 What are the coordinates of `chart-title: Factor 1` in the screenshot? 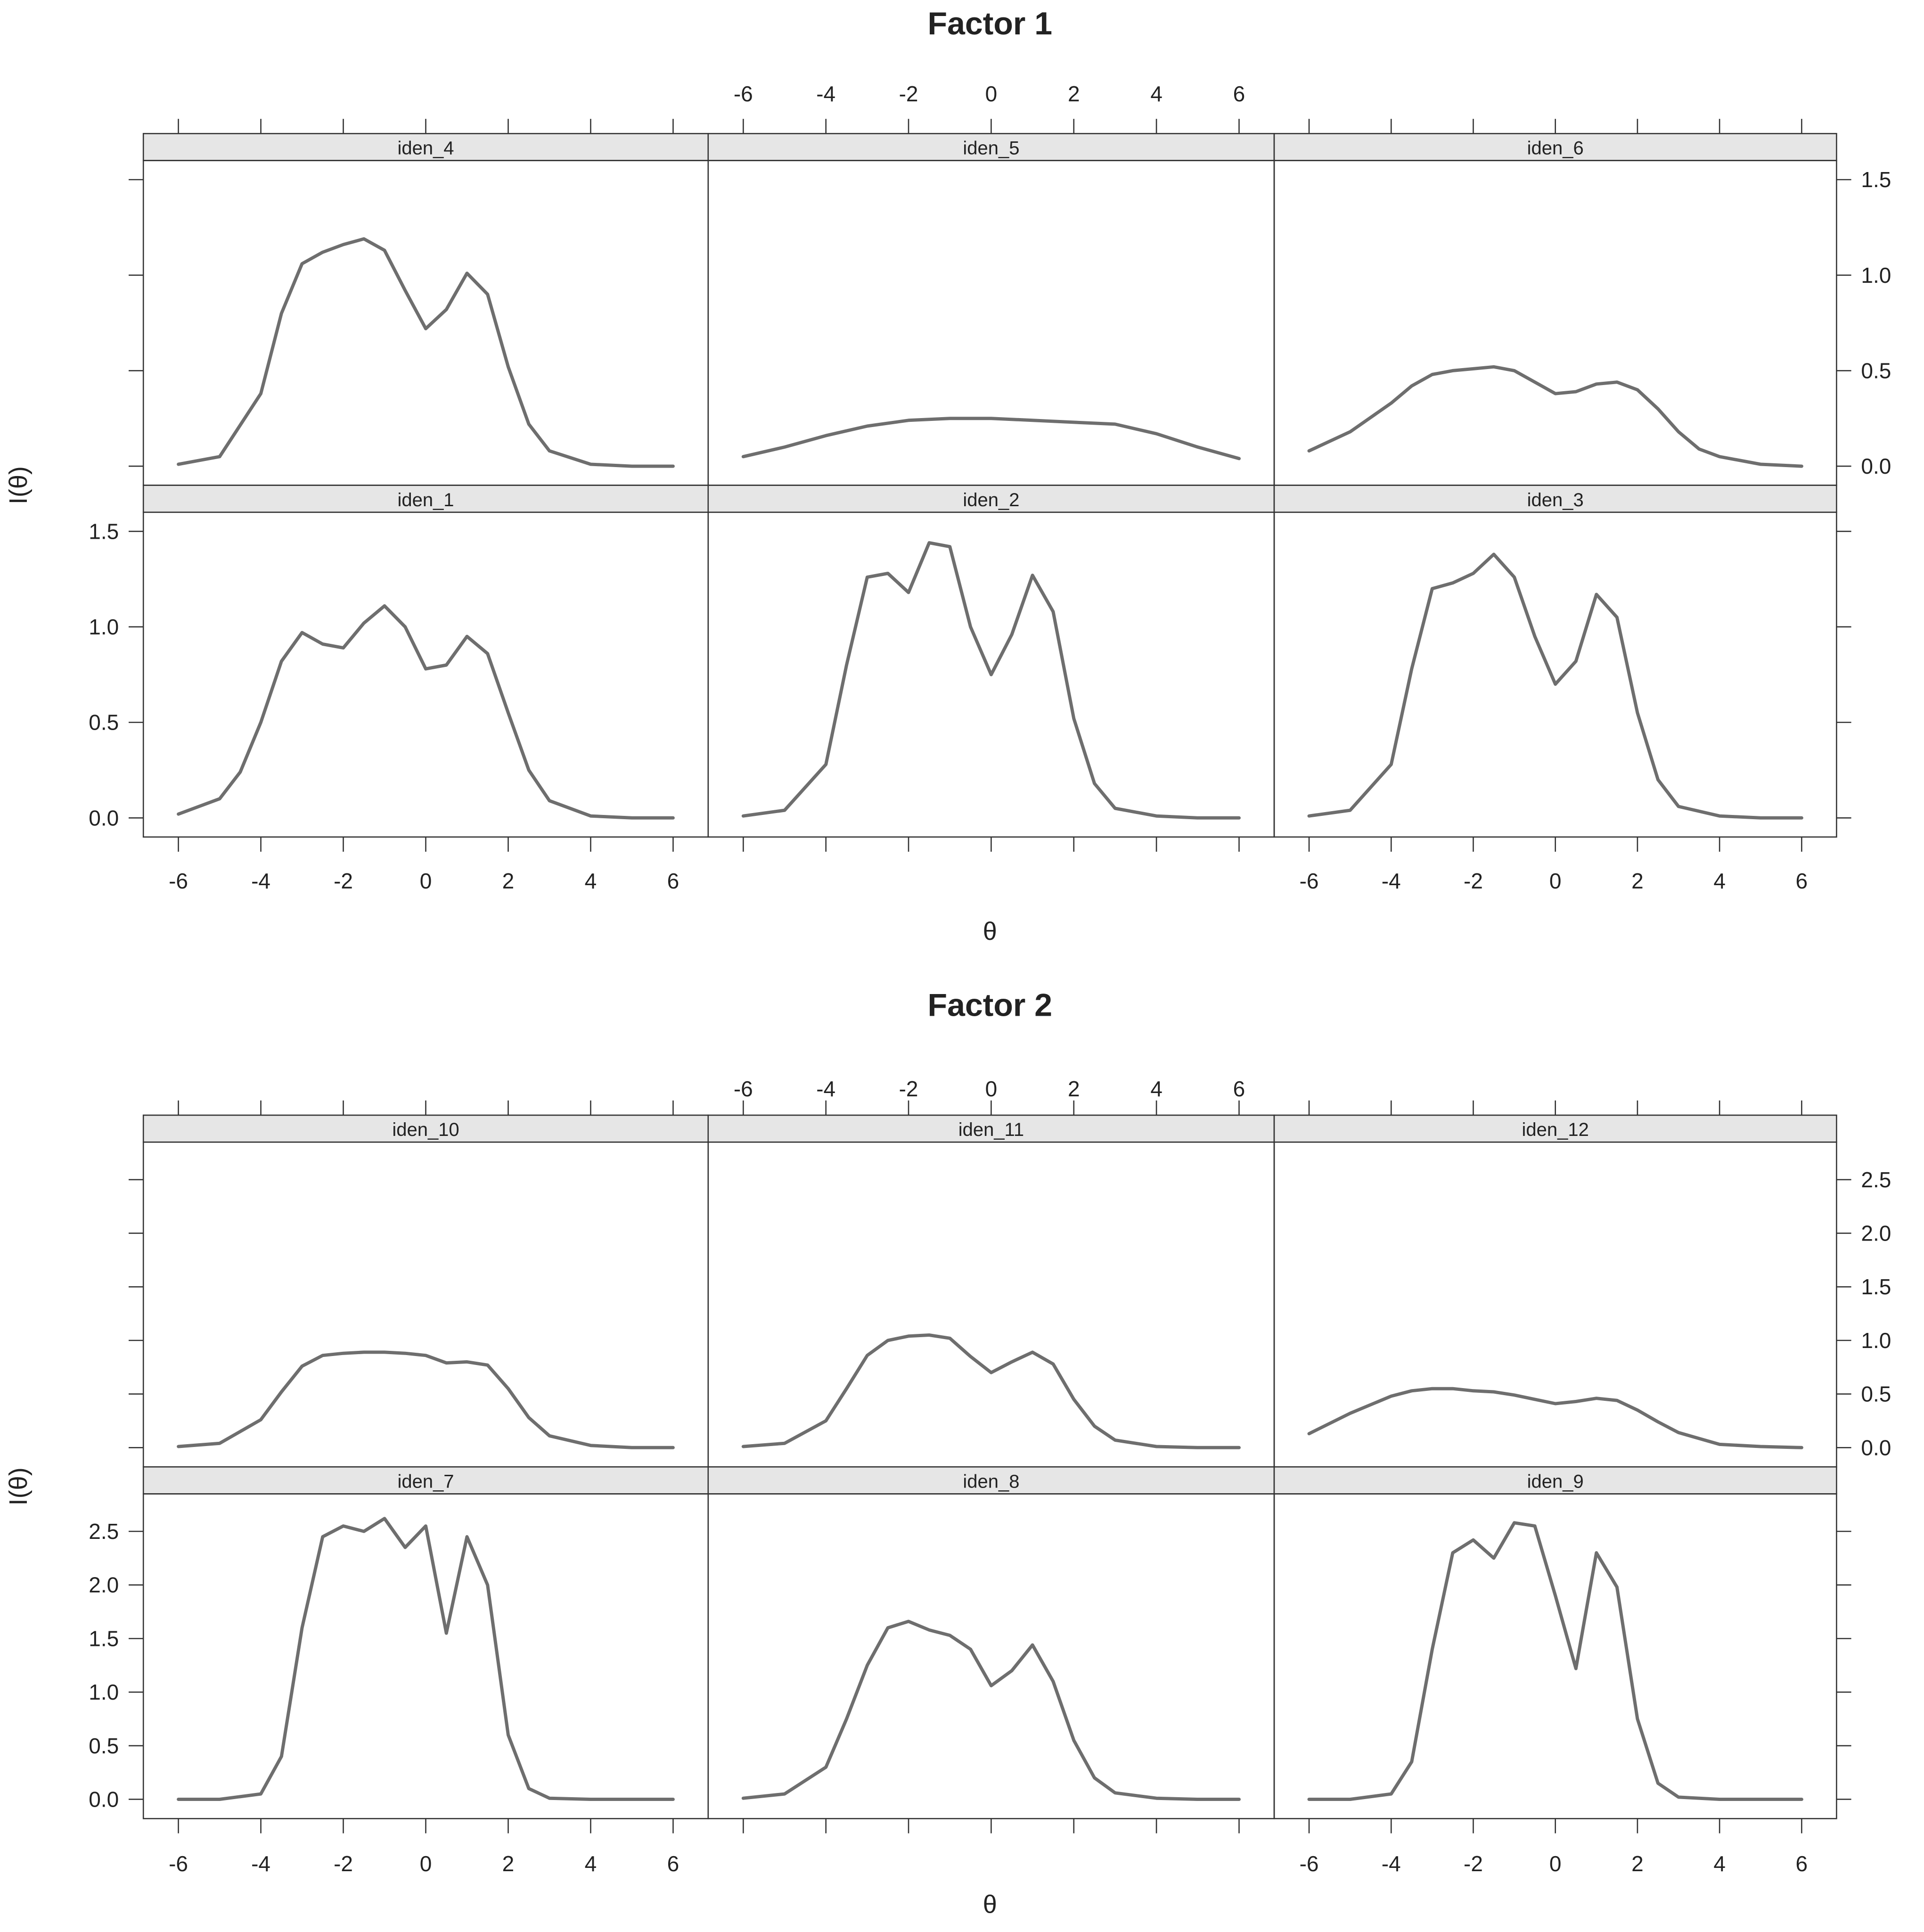 It's located at (990, 23).